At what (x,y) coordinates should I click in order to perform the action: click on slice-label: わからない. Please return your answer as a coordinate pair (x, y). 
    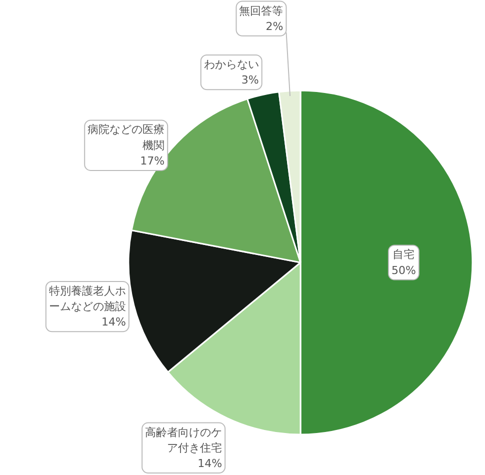
    Looking at the image, I should click on (231, 65).